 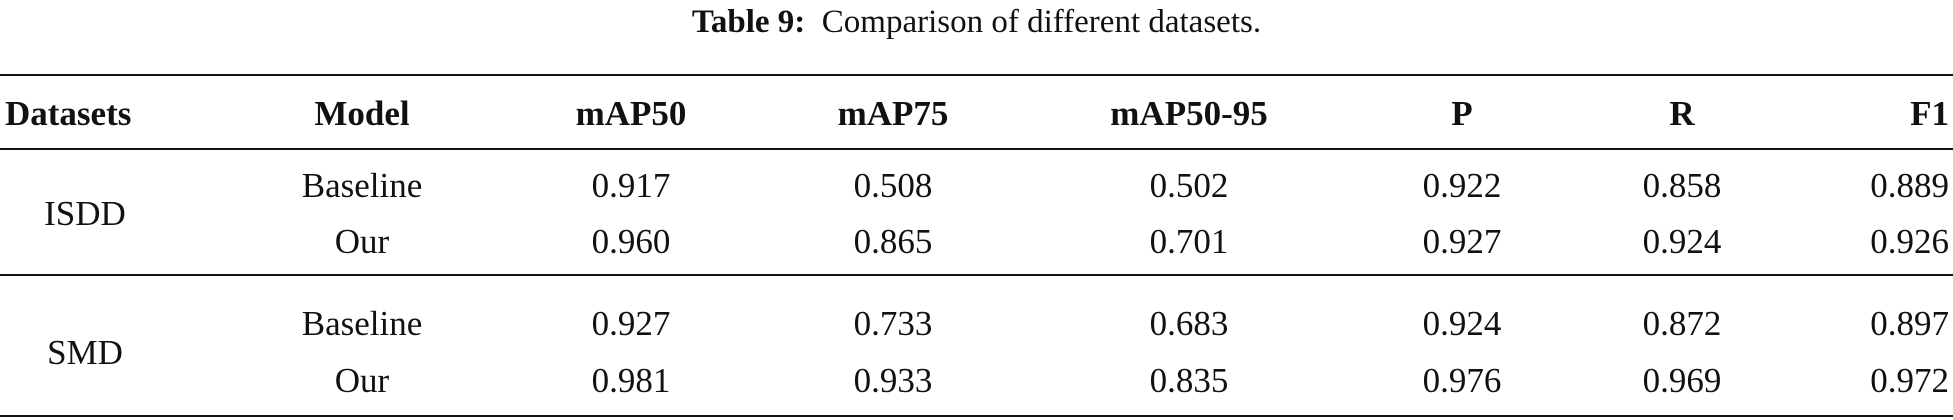 I want to click on value-cell: 0.502, so click(x=1189, y=185).